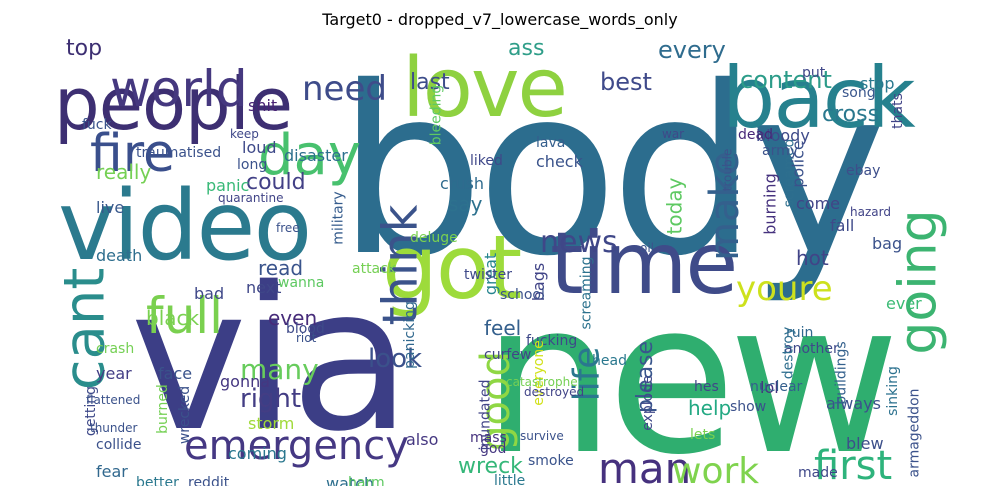 Image resolution: width=1000 pixels, height=500 pixels. What do you see at coordinates (119, 255) in the screenshot?
I see `word-death: death` at bounding box center [119, 255].